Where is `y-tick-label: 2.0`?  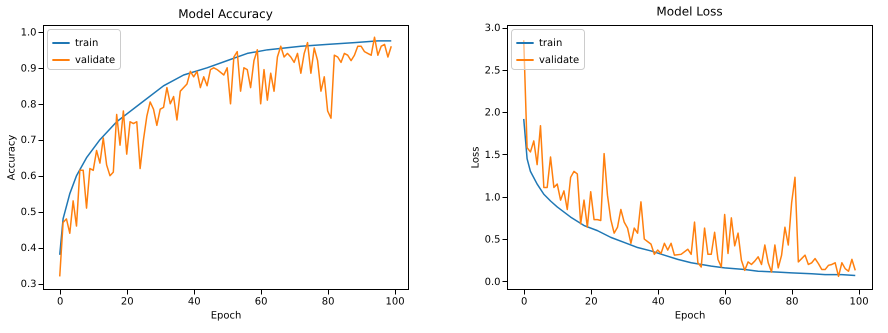 y-tick-label: 2.0 is located at coordinates (492, 113).